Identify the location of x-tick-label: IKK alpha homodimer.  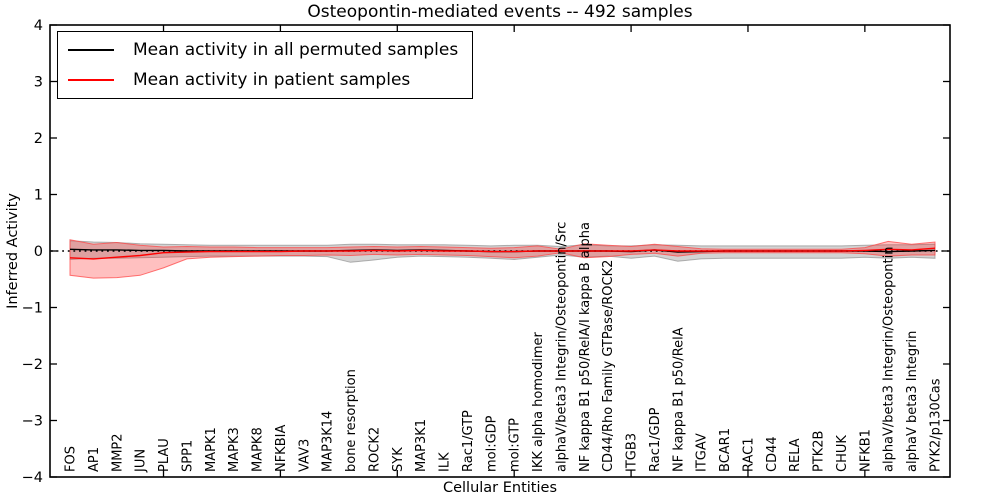
(538, 401).